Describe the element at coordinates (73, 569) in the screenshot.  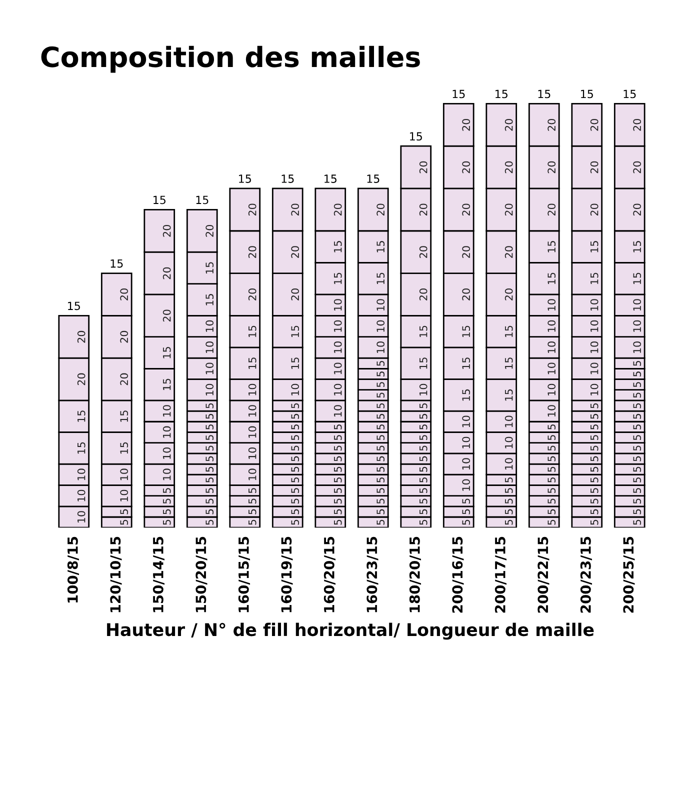
I see `x-tick-label: 100/8/15` at that location.